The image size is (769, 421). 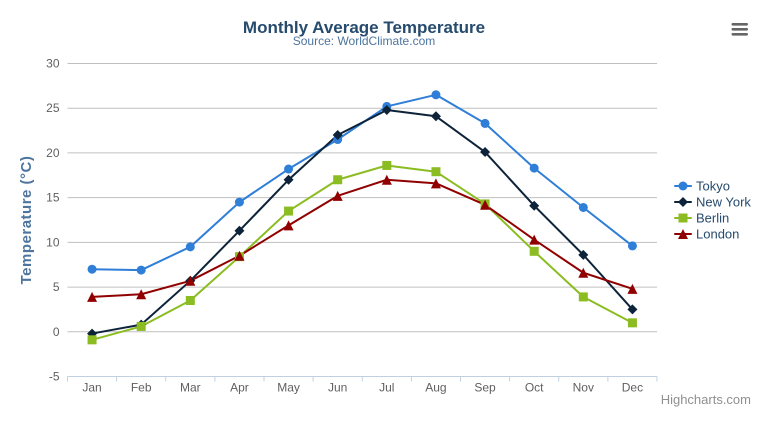 What do you see at coordinates (583, 388) in the screenshot?
I see `svg-text: Nov` at bounding box center [583, 388].